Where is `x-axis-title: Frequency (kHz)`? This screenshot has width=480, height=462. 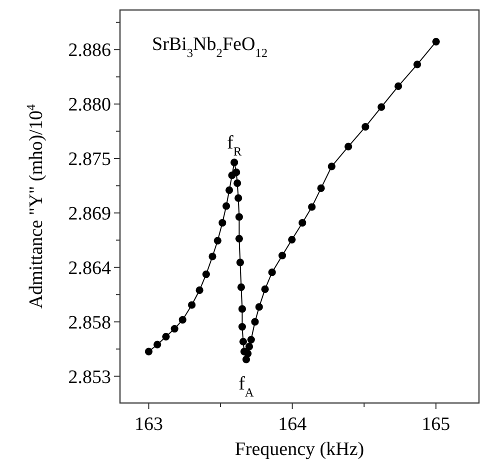
x-axis-title: Frequency (kHz) is located at coordinates (299, 449).